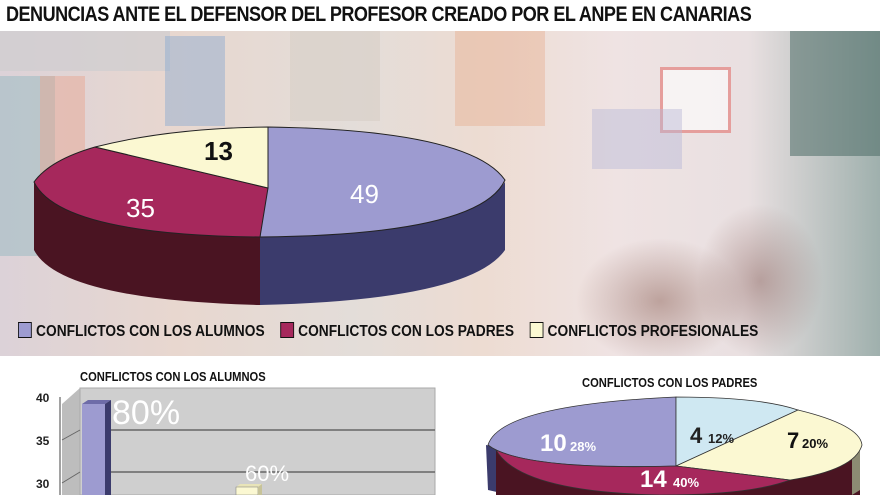  I want to click on pie-slice-profesionales, so click(181, 157).